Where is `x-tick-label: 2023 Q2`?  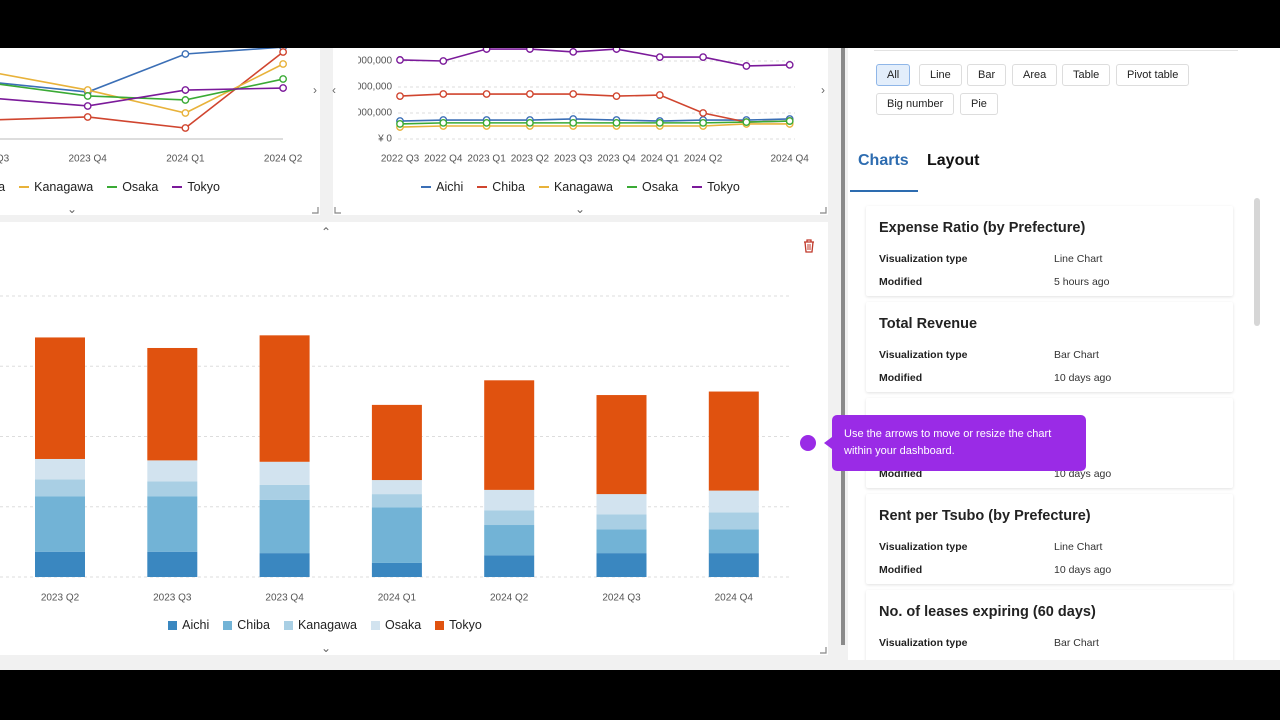 x-tick-label: 2023 Q2 is located at coordinates (530, 159).